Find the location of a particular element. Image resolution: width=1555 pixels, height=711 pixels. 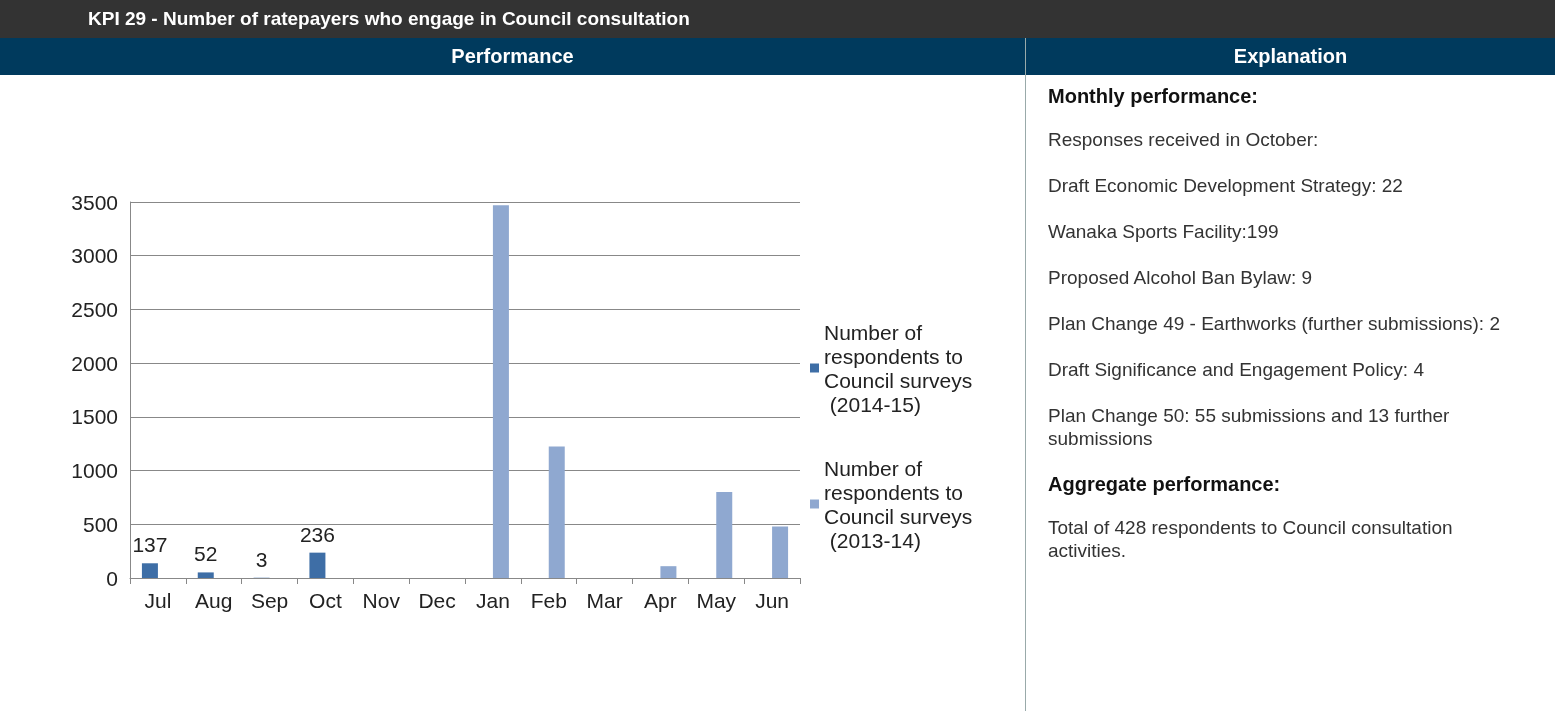

y-tick-label: 2000 is located at coordinates (94, 363).